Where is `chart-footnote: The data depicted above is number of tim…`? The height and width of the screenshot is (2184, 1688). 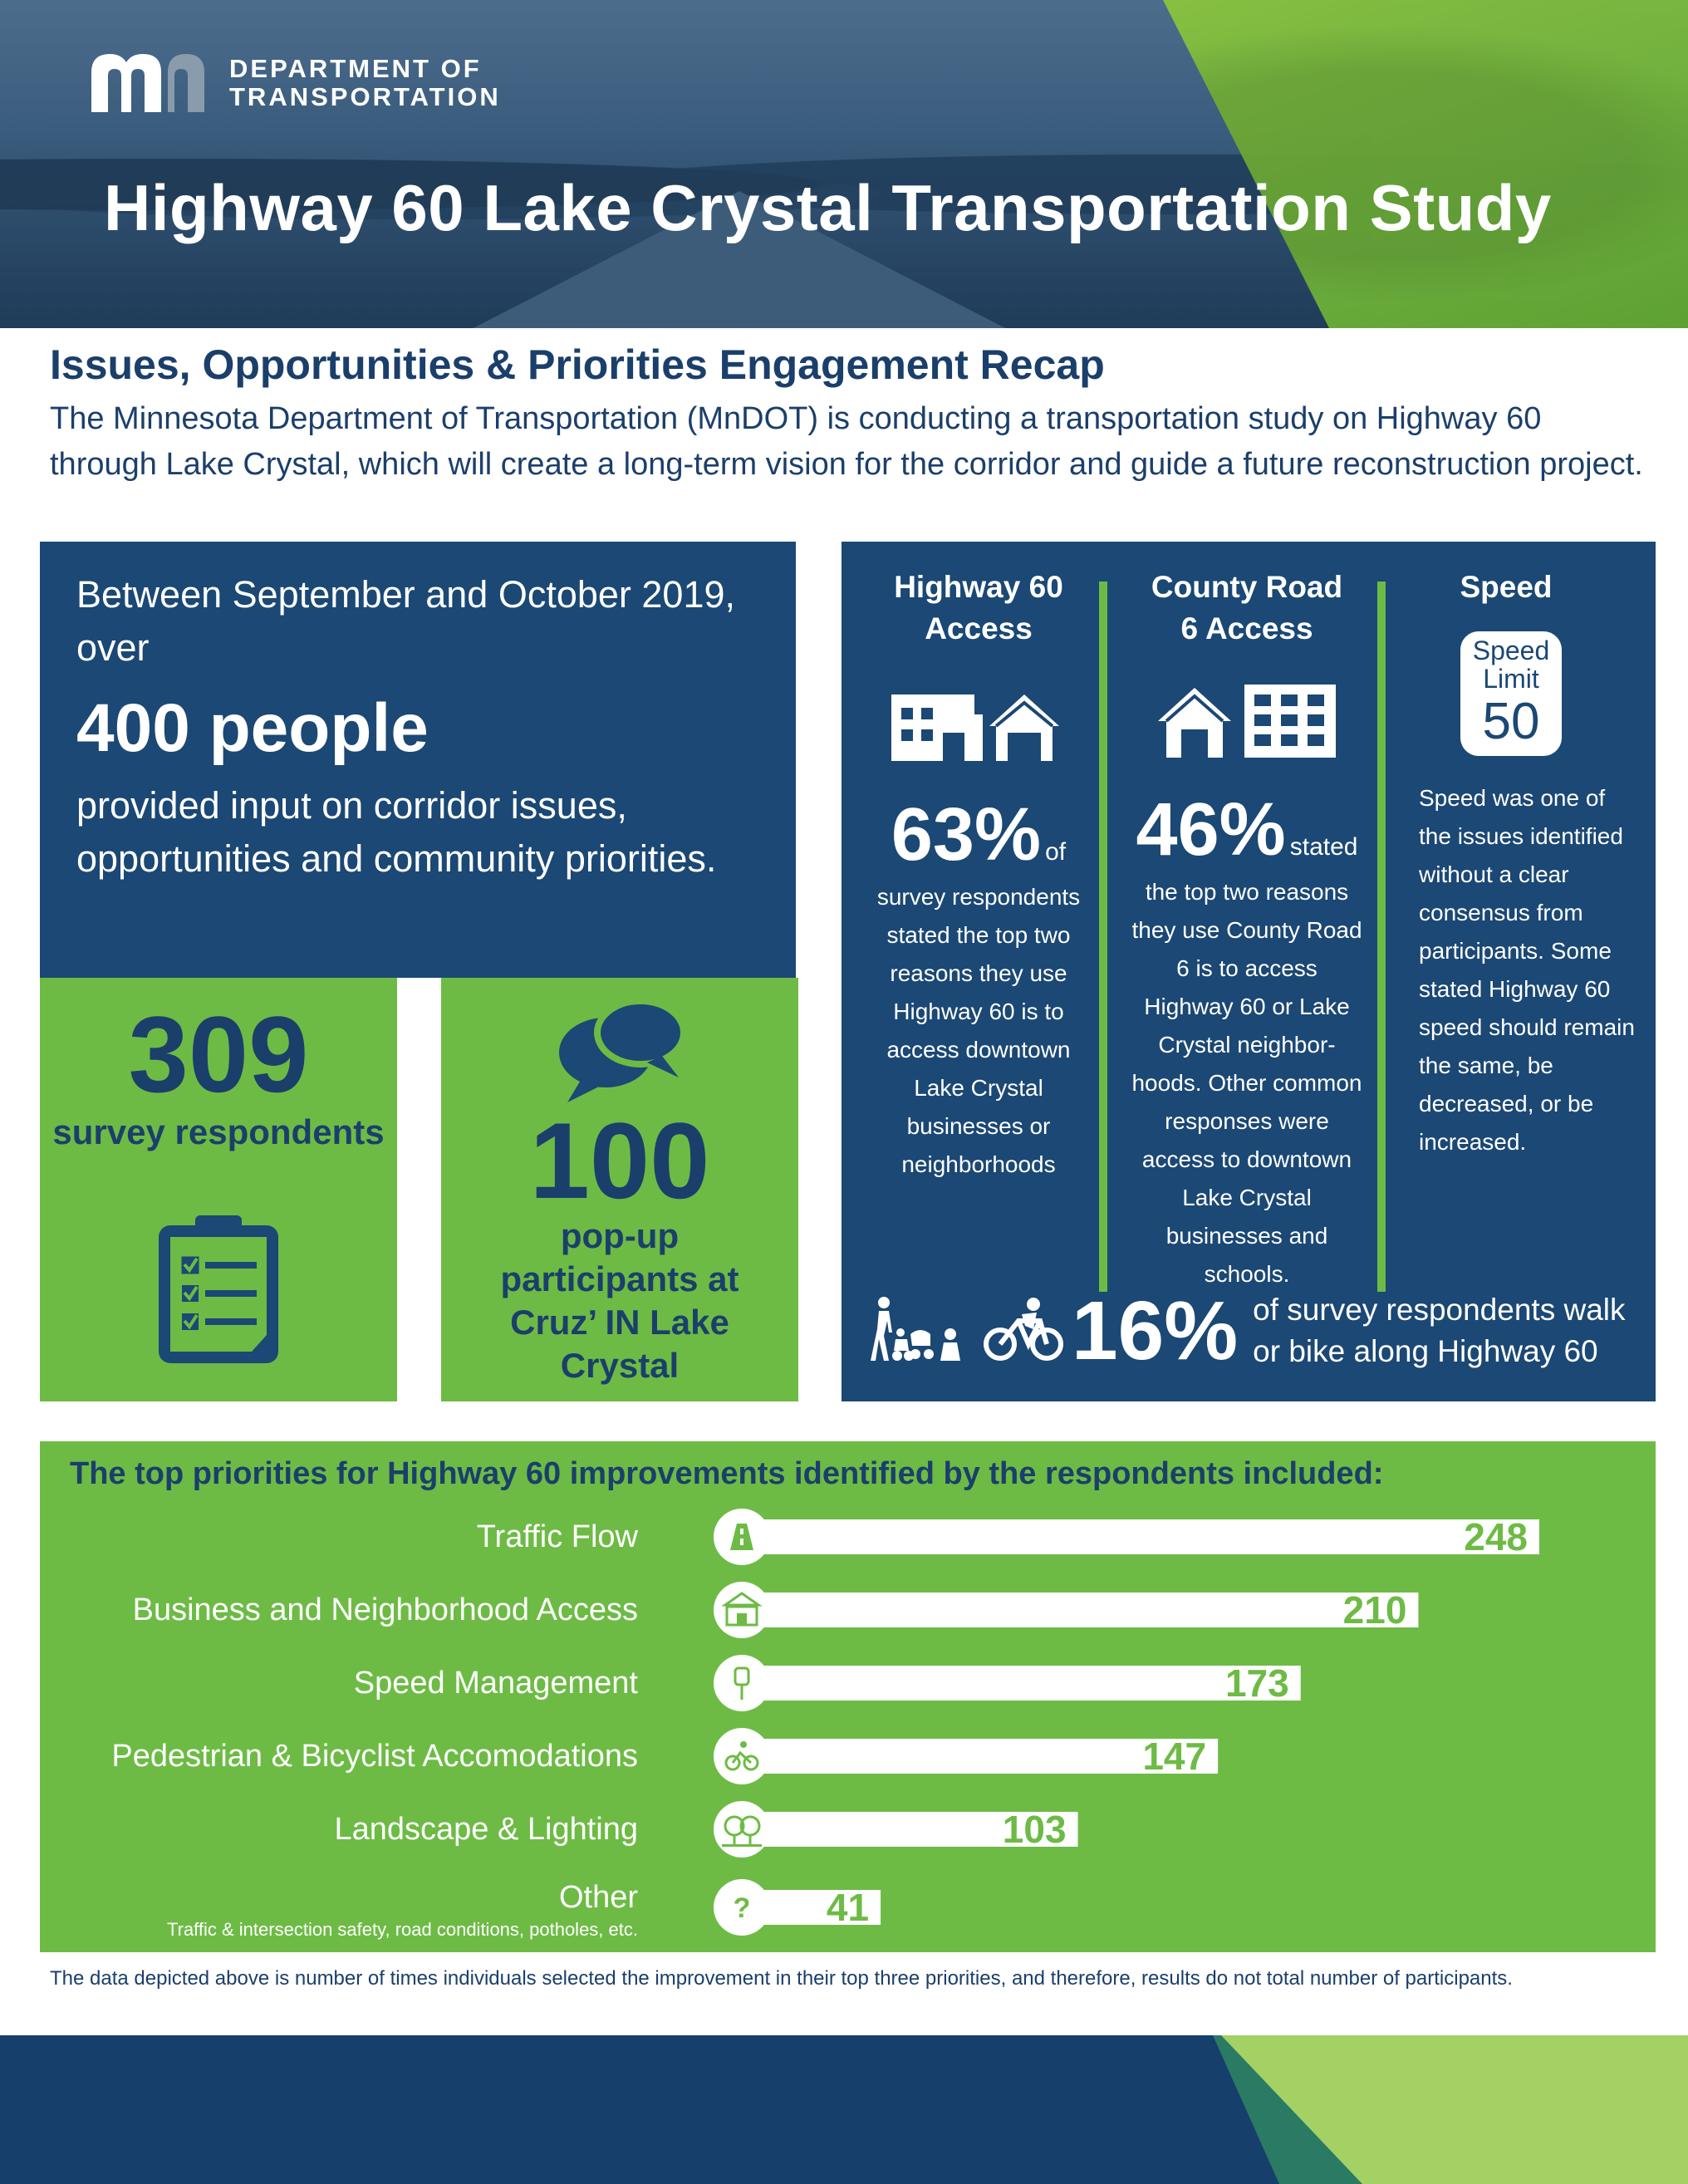 chart-footnote: The data depicted above is number of tim… is located at coordinates (781, 1978).